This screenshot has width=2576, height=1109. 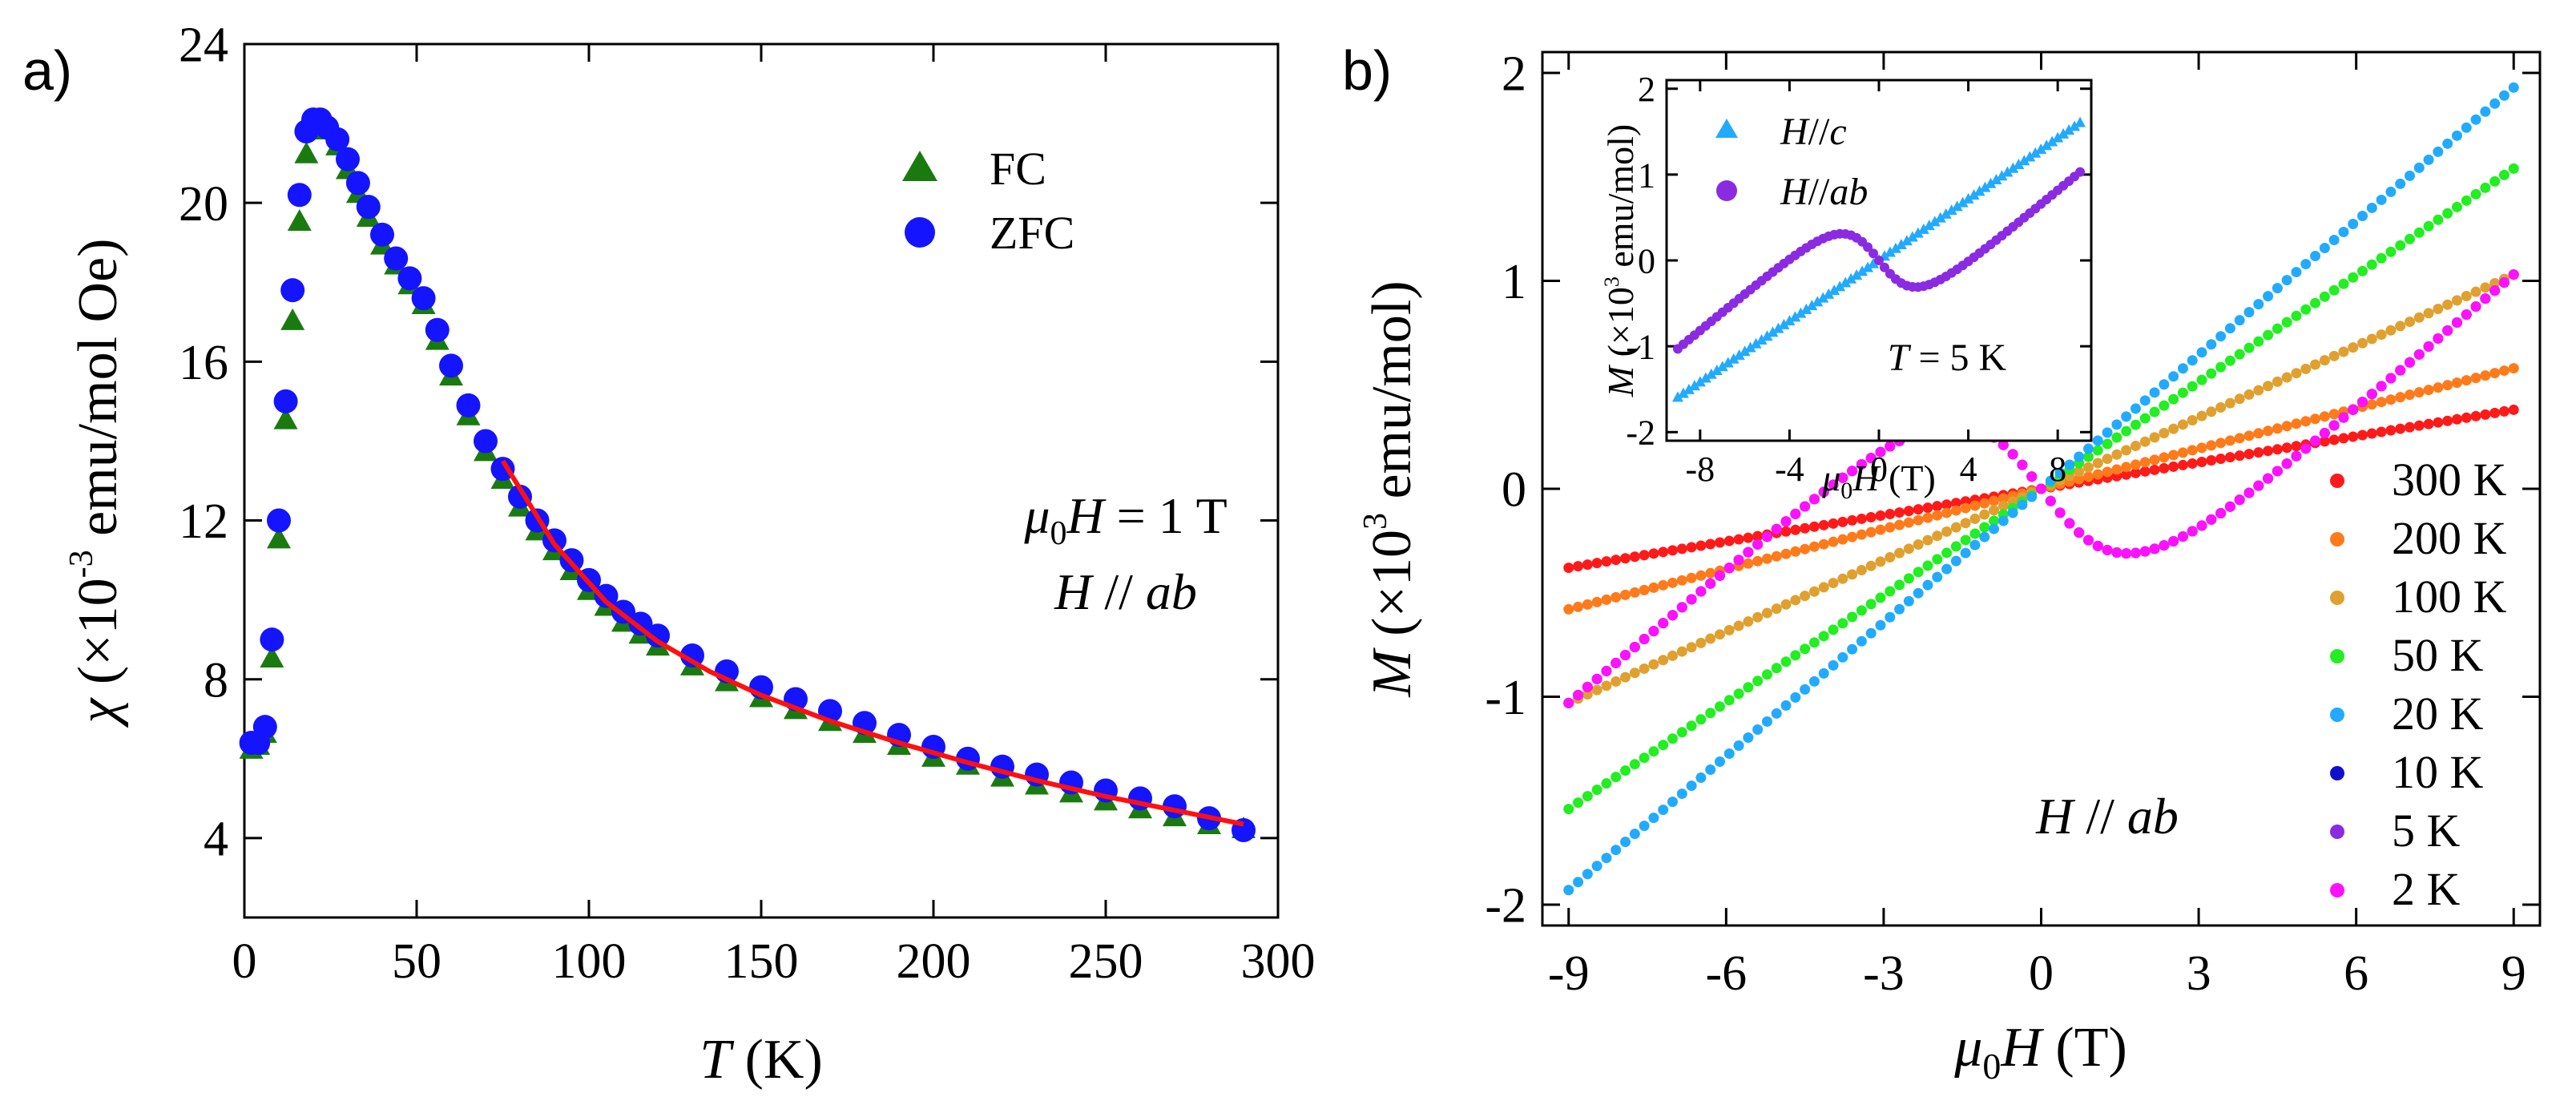 What do you see at coordinates (203, 46) in the screenshot?
I see `panel-a-y-tick-label: 24` at bounding box center [203, 46].